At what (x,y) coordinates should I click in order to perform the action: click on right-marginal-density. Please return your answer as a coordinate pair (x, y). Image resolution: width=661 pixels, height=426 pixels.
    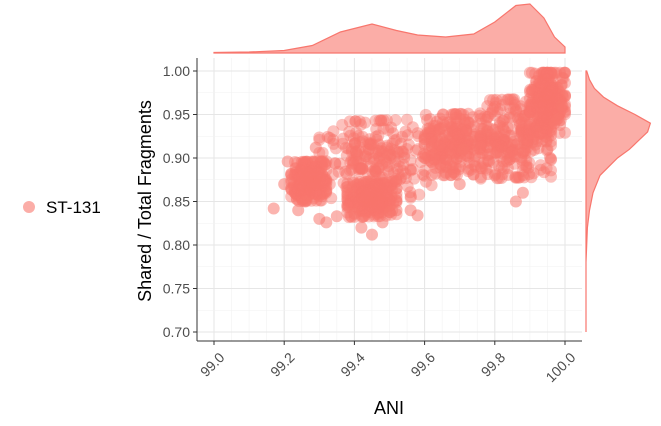
    Looking at the image, I should click on (618, 201).